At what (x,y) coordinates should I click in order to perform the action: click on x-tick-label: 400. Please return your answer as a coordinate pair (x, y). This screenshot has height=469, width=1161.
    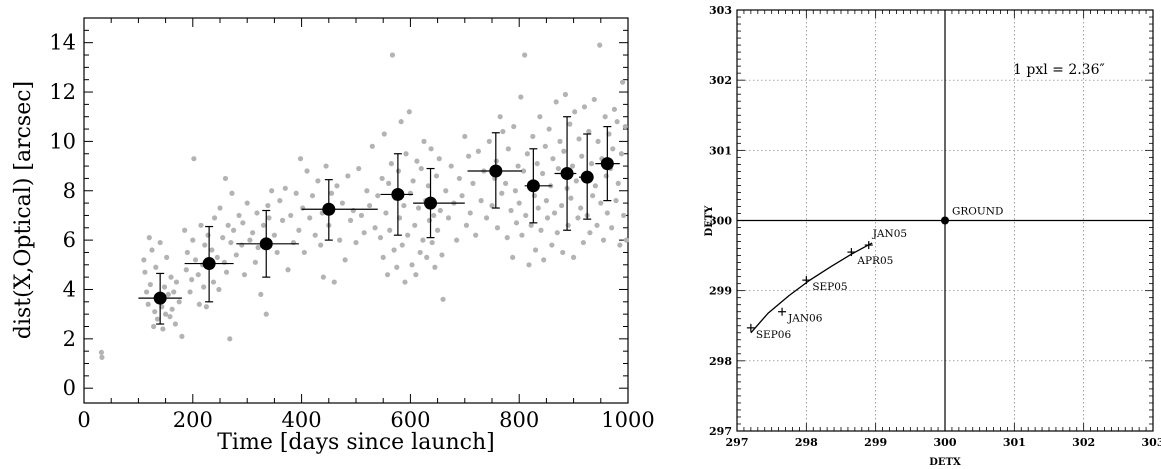
    Looking at the image, I should click on (302, 420).